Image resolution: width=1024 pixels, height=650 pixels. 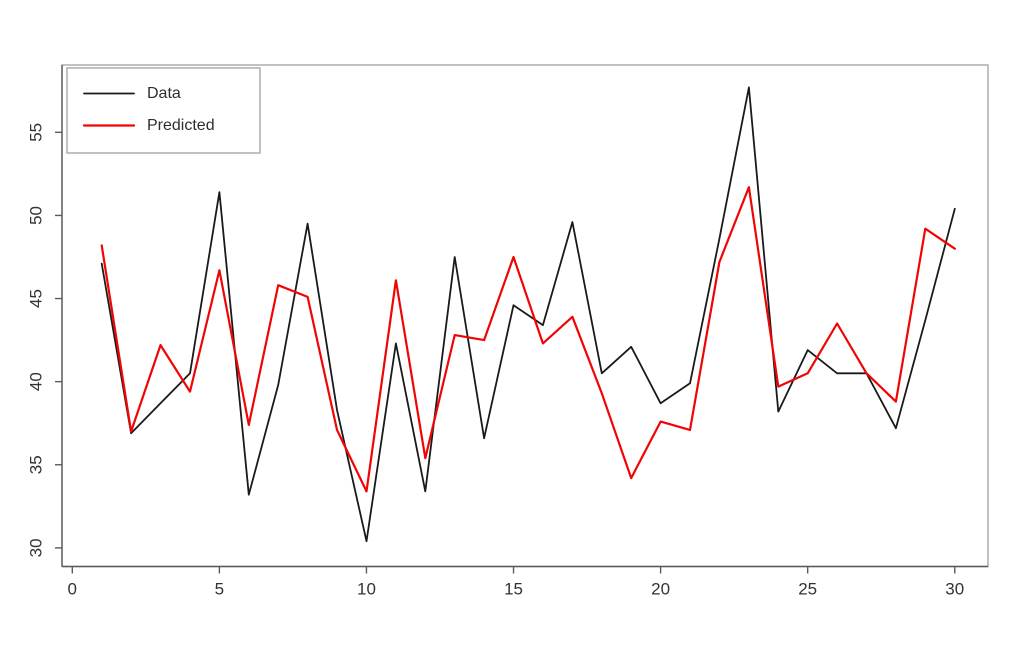 I want to click on x-tick-label: 30, so click(x=954, y=589).